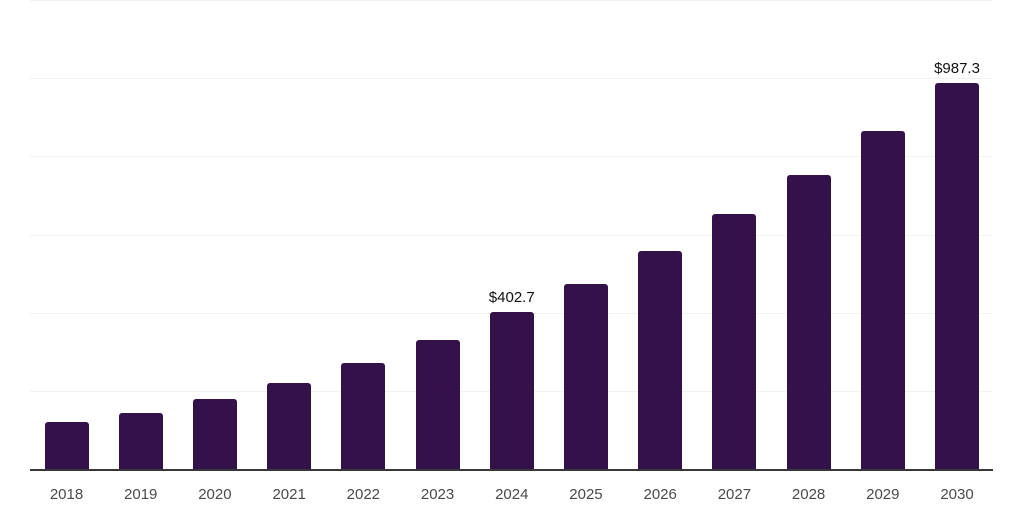 This screenshot has height=512, width=1024. I want to click on bar-2030, so click(957, 276).